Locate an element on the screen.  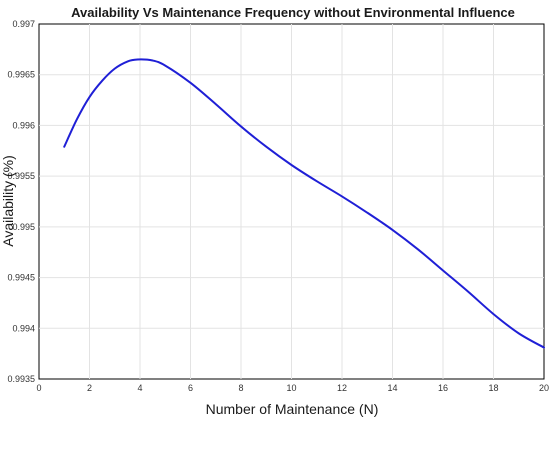
x-tick-label: 20 is located at coordinates (544, 388).